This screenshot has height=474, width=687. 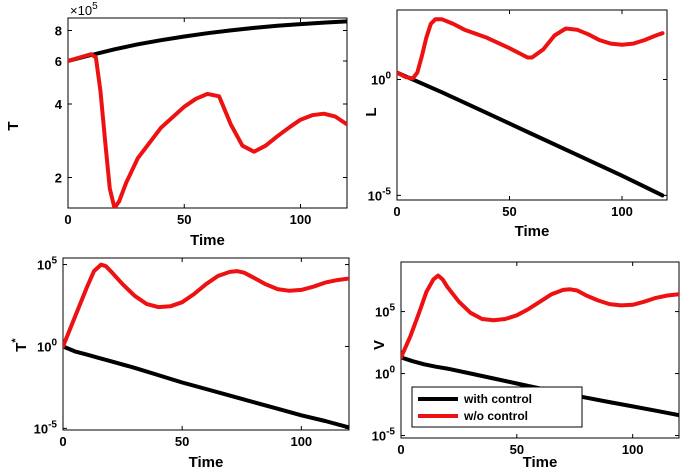 I want to click on legend-label: with control, so click(x=497, y=399).